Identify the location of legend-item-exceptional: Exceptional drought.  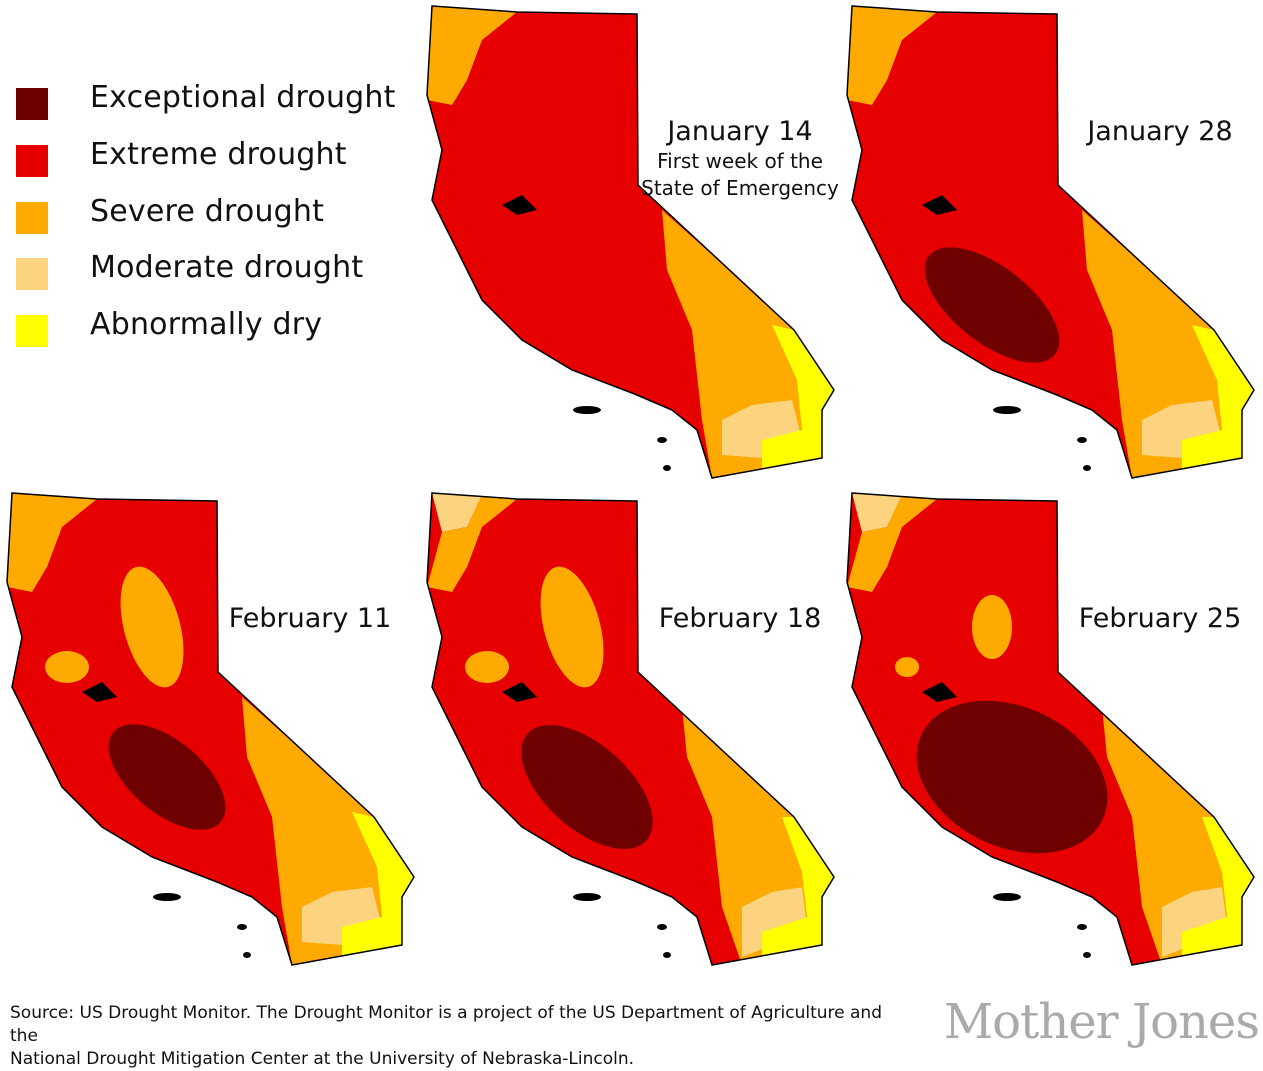
(205, 101).